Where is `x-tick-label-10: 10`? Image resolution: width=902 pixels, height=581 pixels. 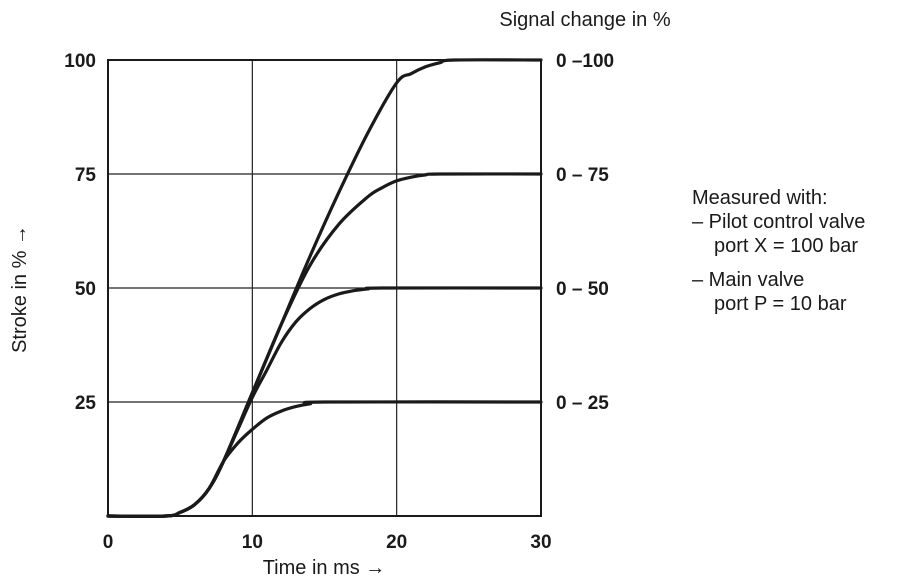
x-tick-label-10: 10 is located at coordinates (252, 542).